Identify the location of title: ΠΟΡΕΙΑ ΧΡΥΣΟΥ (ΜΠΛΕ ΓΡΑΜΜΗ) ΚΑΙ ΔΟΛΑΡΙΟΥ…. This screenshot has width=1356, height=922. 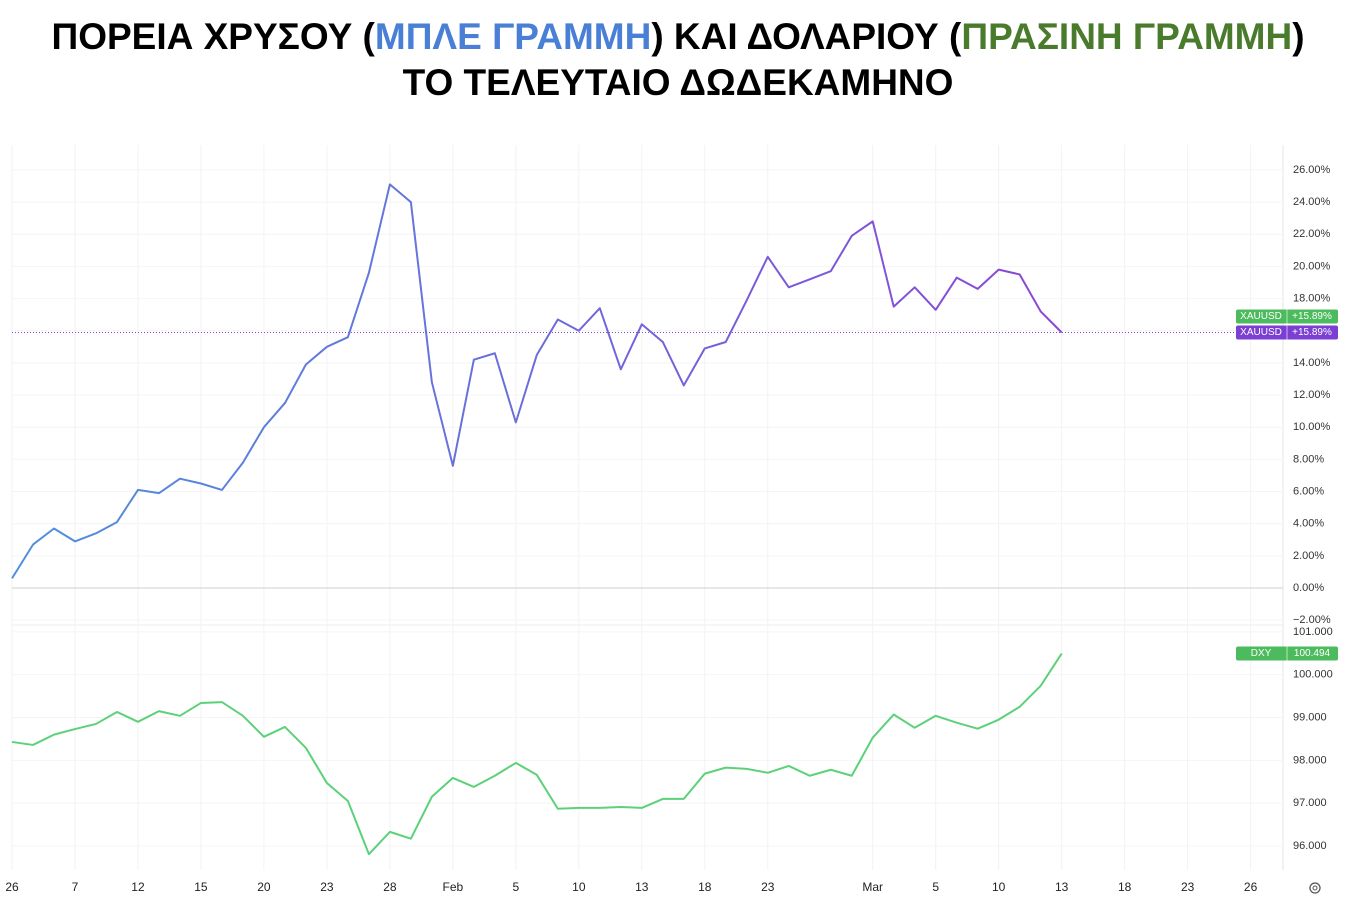
(678, 60).